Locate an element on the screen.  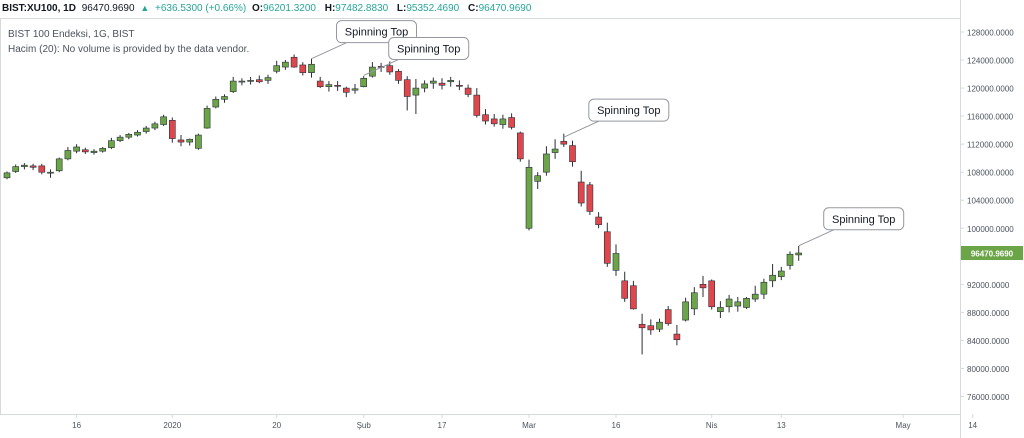
last-price-badge-label: 96470.9690 is located at coordinates (992, 253).